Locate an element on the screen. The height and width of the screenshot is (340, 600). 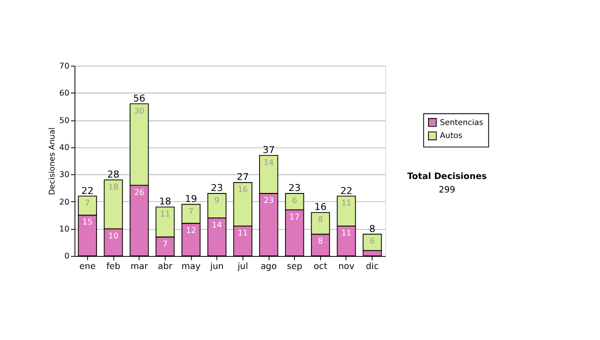
x-tick-label: dic is located at coordinates (372, 267).